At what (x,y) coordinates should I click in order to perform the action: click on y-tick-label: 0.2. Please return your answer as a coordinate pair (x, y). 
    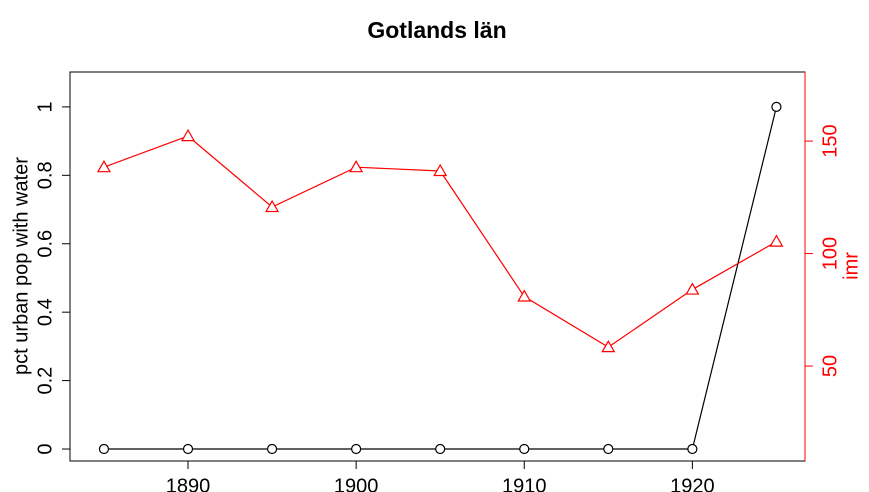
    Looking at the image, I should click on (45, 381).